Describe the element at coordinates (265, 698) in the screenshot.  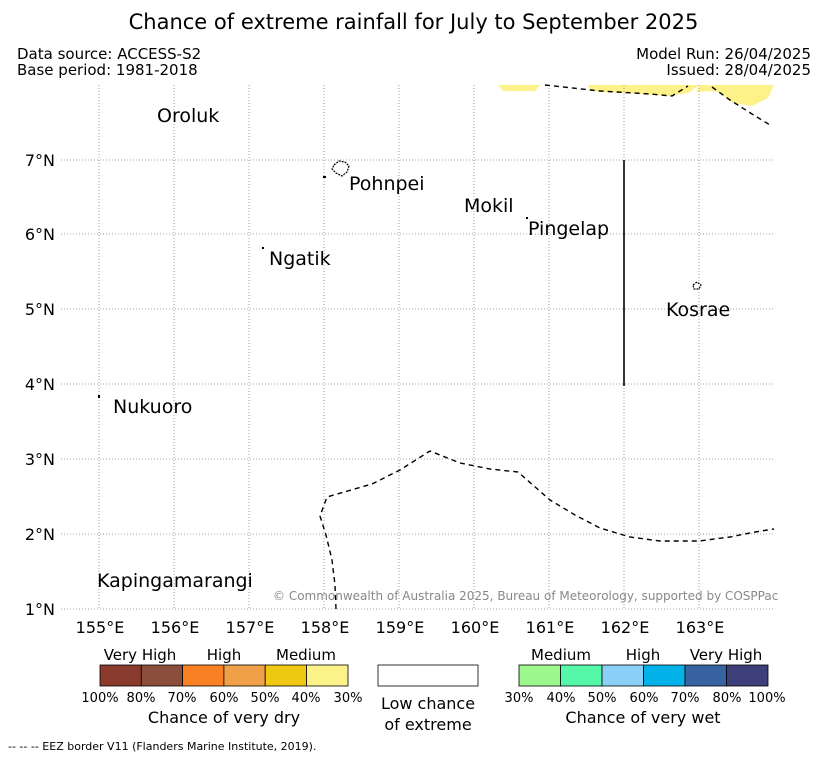
I see `dry-percent: 50%` at that location.